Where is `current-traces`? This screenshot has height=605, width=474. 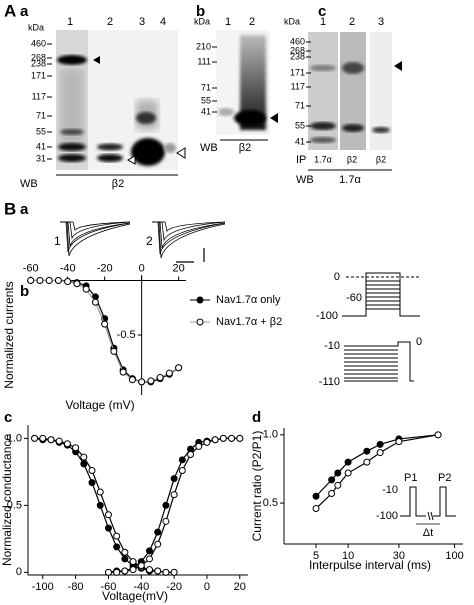
current-traces is located at coordinates (143, 242).